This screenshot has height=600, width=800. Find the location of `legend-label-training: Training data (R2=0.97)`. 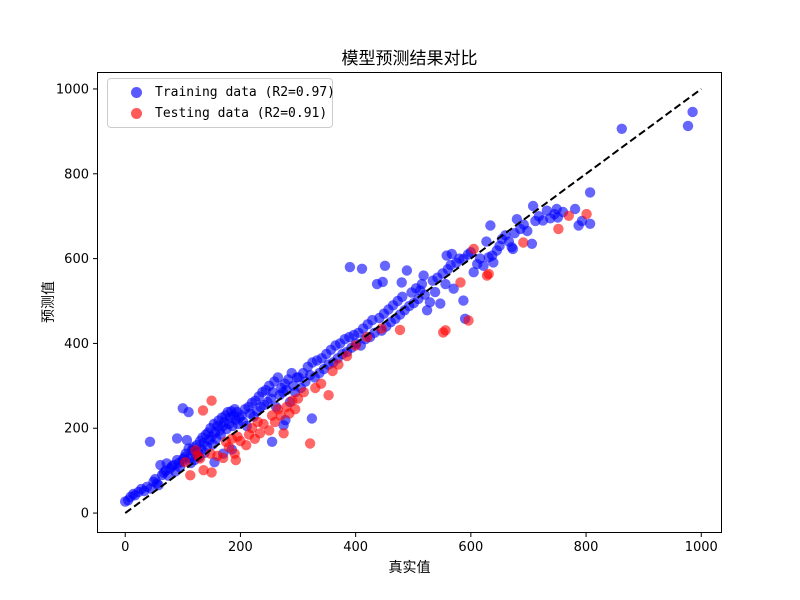

legend-label-training: Training data (R2=0.97) is located at coordinates (245, 92).